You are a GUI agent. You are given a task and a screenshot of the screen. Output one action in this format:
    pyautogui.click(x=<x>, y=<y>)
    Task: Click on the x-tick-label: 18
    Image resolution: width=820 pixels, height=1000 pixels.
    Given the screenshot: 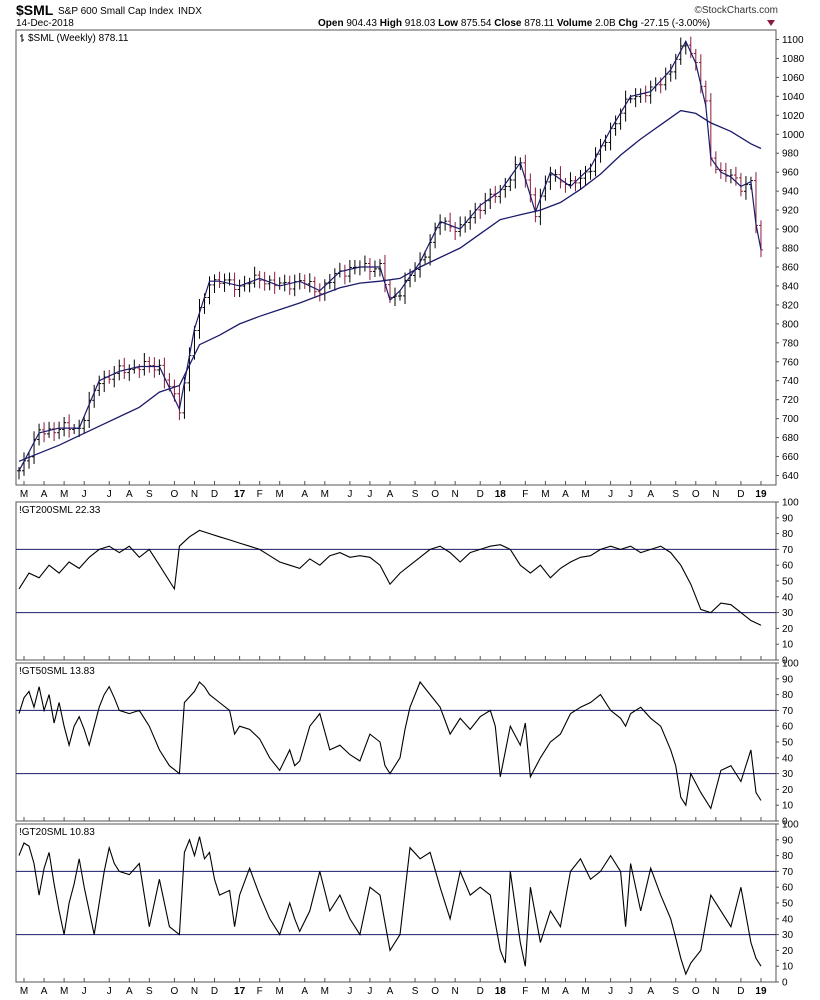 What is the action you would take?
    pyautogui.click(x=501, y=494)
    